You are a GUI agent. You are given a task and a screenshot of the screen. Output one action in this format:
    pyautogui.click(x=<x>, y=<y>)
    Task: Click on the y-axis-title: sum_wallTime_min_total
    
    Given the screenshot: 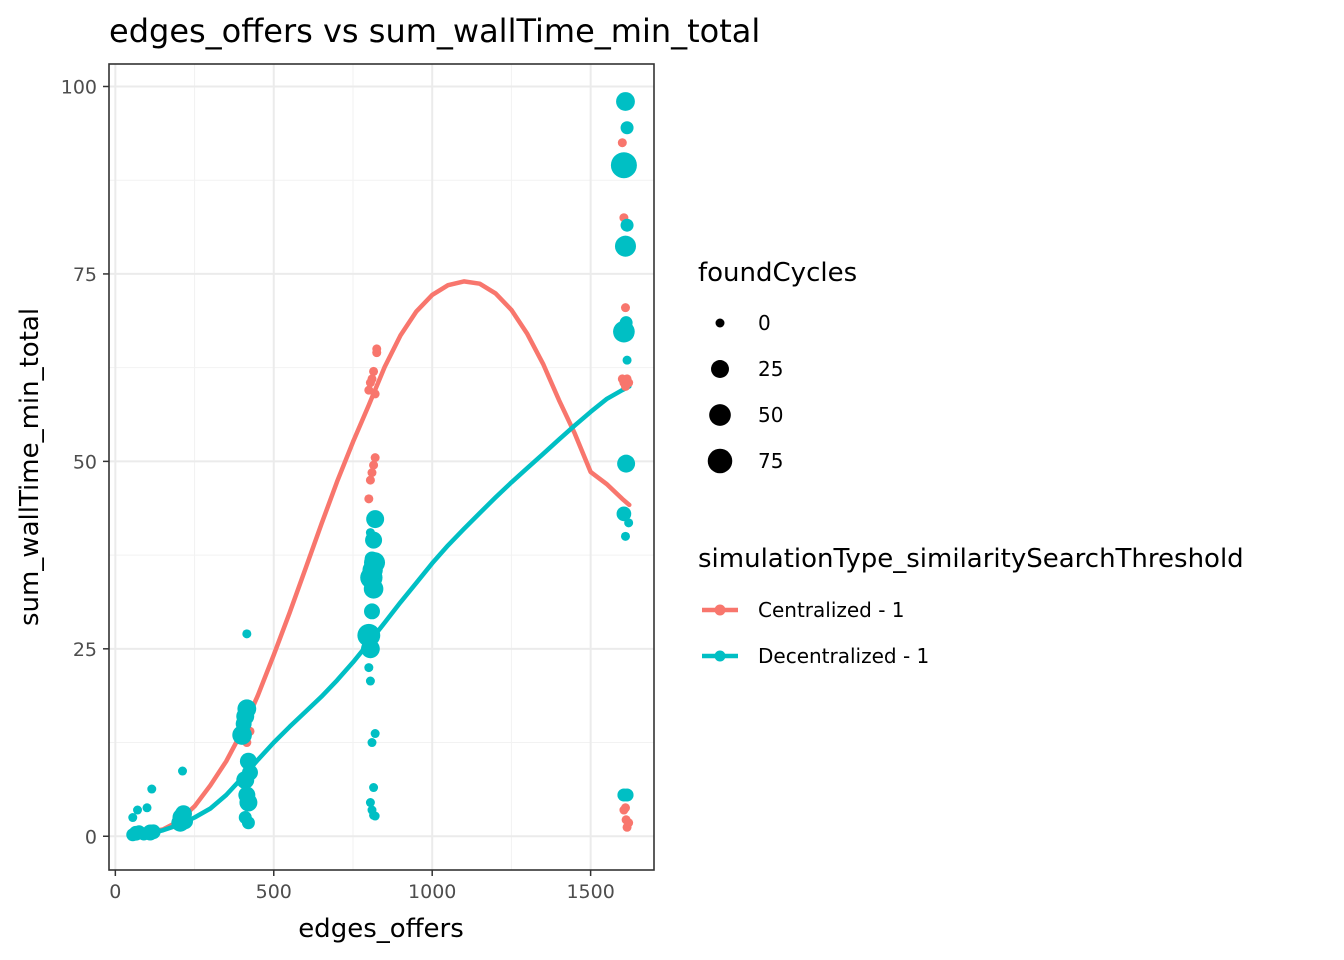 What is the action you would take?
    pyautogui.click(x=30, y=467)
    